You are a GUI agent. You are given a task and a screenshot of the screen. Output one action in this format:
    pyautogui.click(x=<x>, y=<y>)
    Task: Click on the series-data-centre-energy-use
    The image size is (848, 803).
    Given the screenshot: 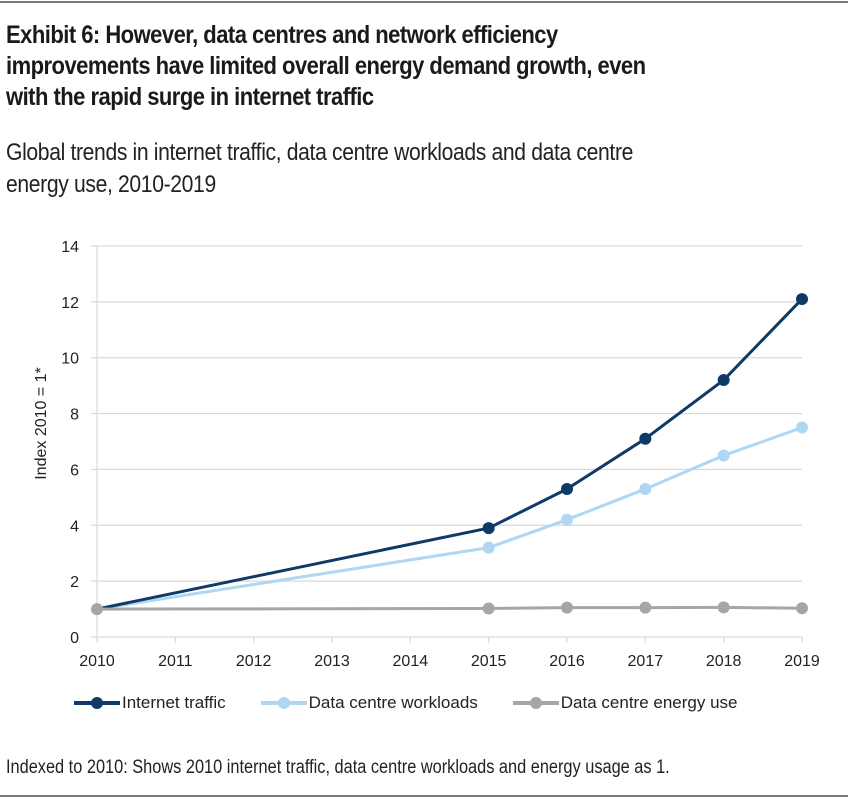 What is the action you would take?
    pyautogui.click(x=449, y=608)
    